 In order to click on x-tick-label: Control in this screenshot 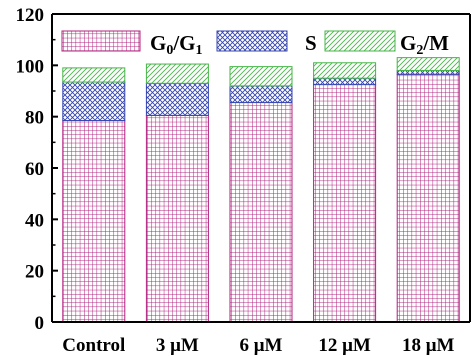, I will do `click(93, 345)`.